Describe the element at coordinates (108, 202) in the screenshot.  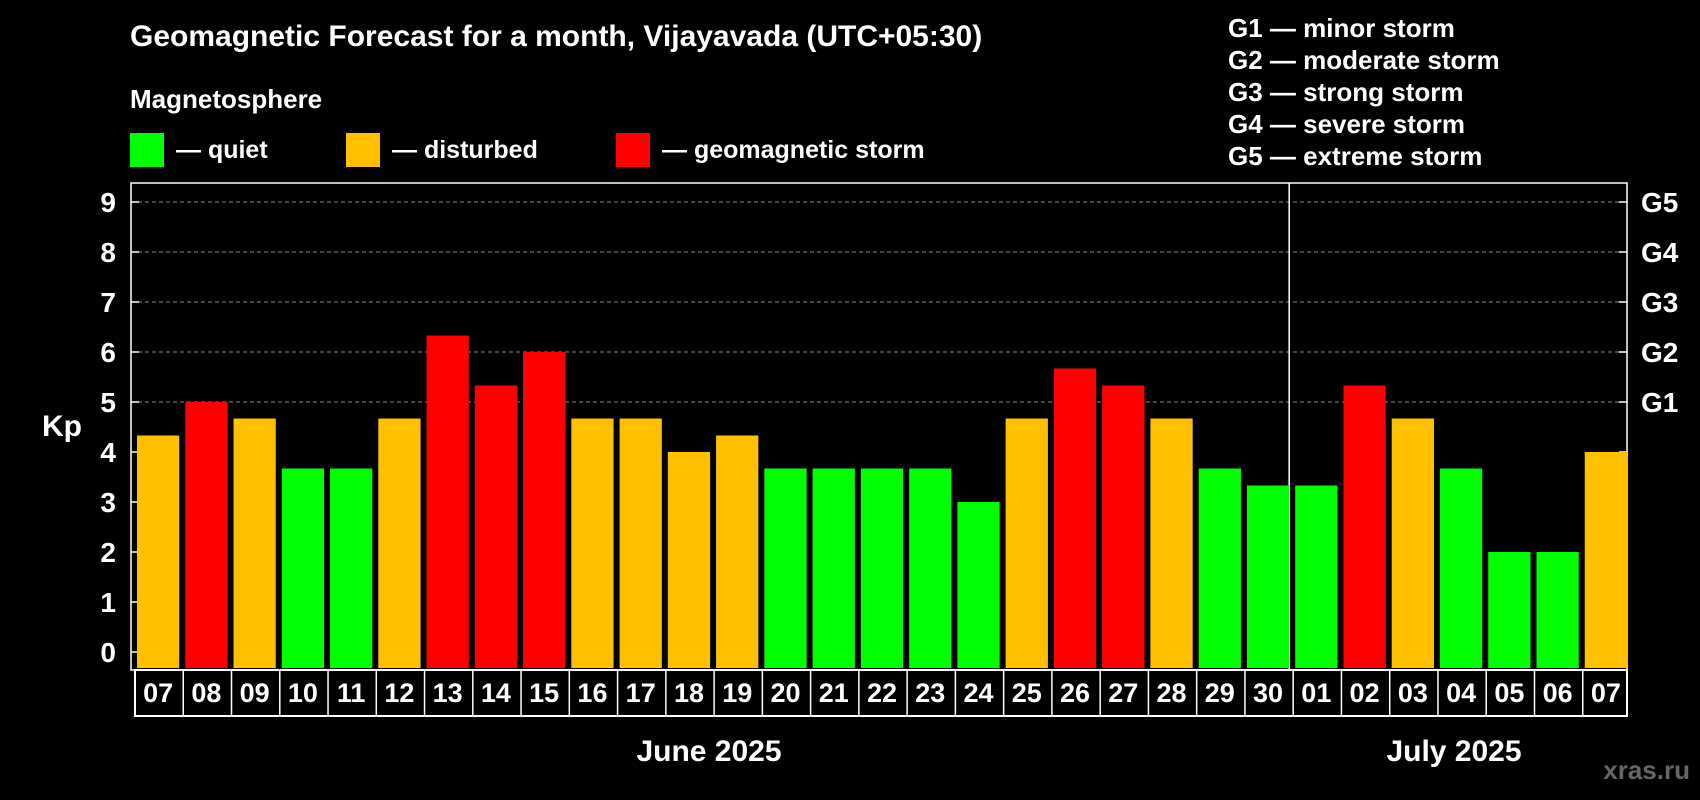
I see `y-tick-label: 9` at that location.